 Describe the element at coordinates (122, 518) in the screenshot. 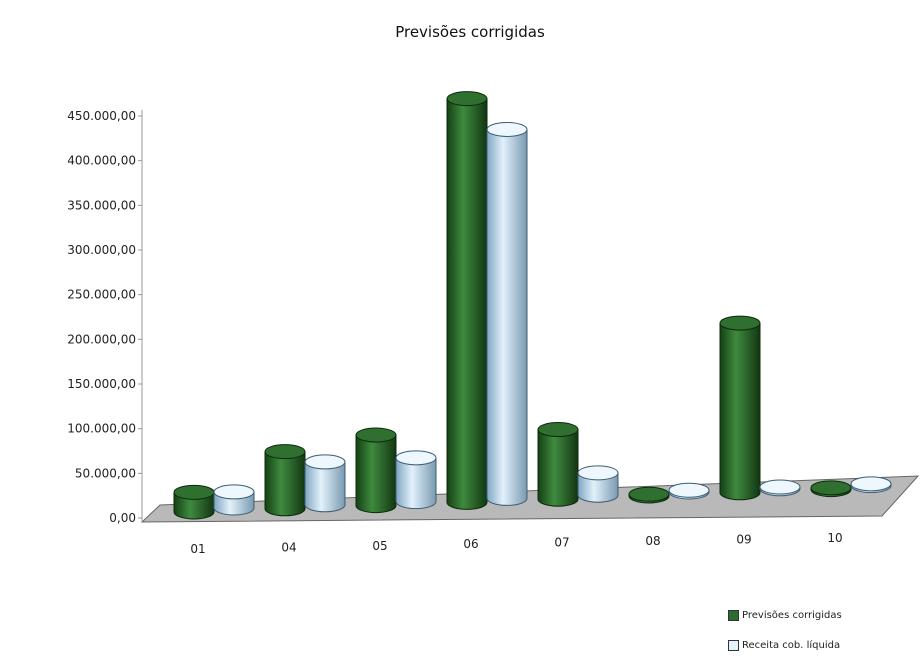

I see `y-tick-label: 0,00` at that location.